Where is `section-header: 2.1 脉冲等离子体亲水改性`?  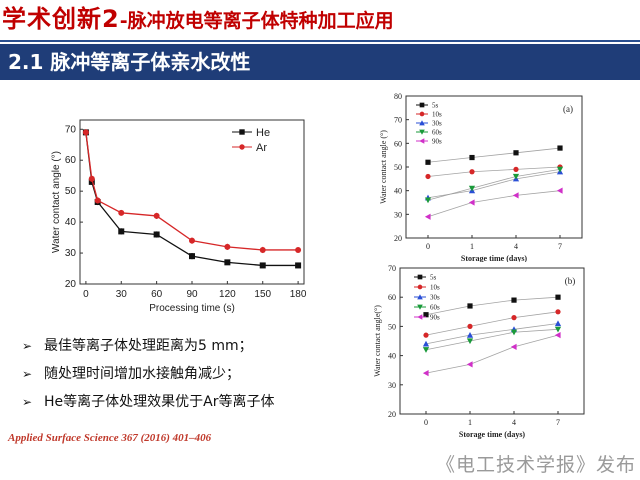 section-header: 2.1 脉冲等离子体亲水改性 is located at coordinates (320, 62).